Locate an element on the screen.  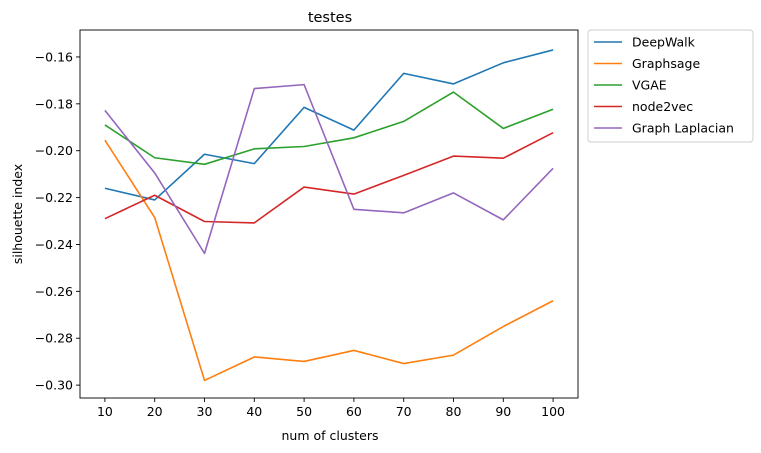
y-tick-label: −0.16 is located at coordinates (54, 56).